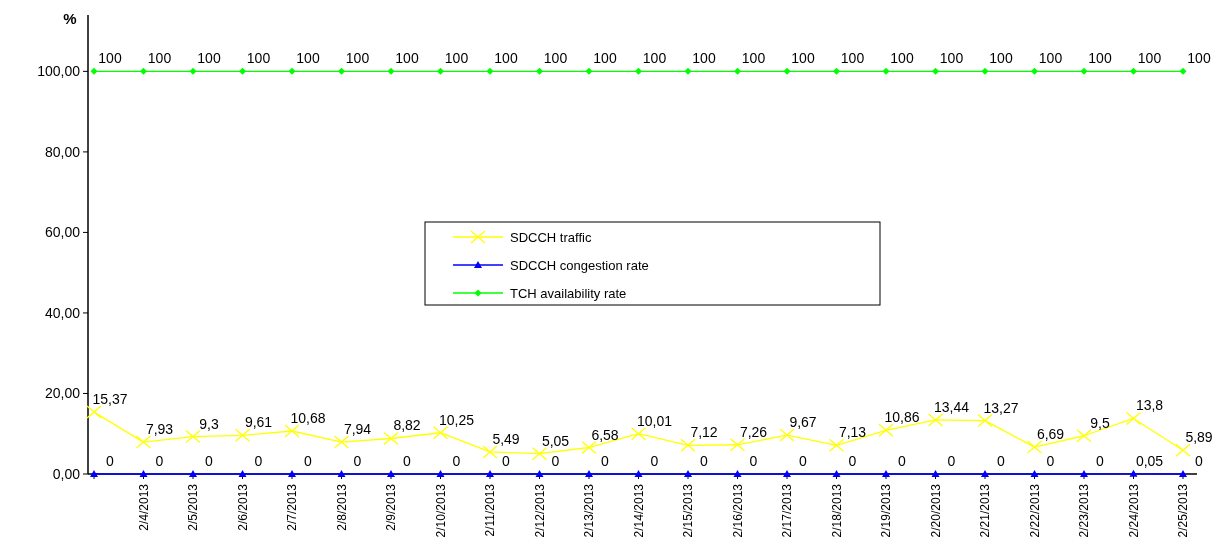 This screenshot has width=1227, height=548. I want to click on y-tick-label: 80,00, so click(62, 151).